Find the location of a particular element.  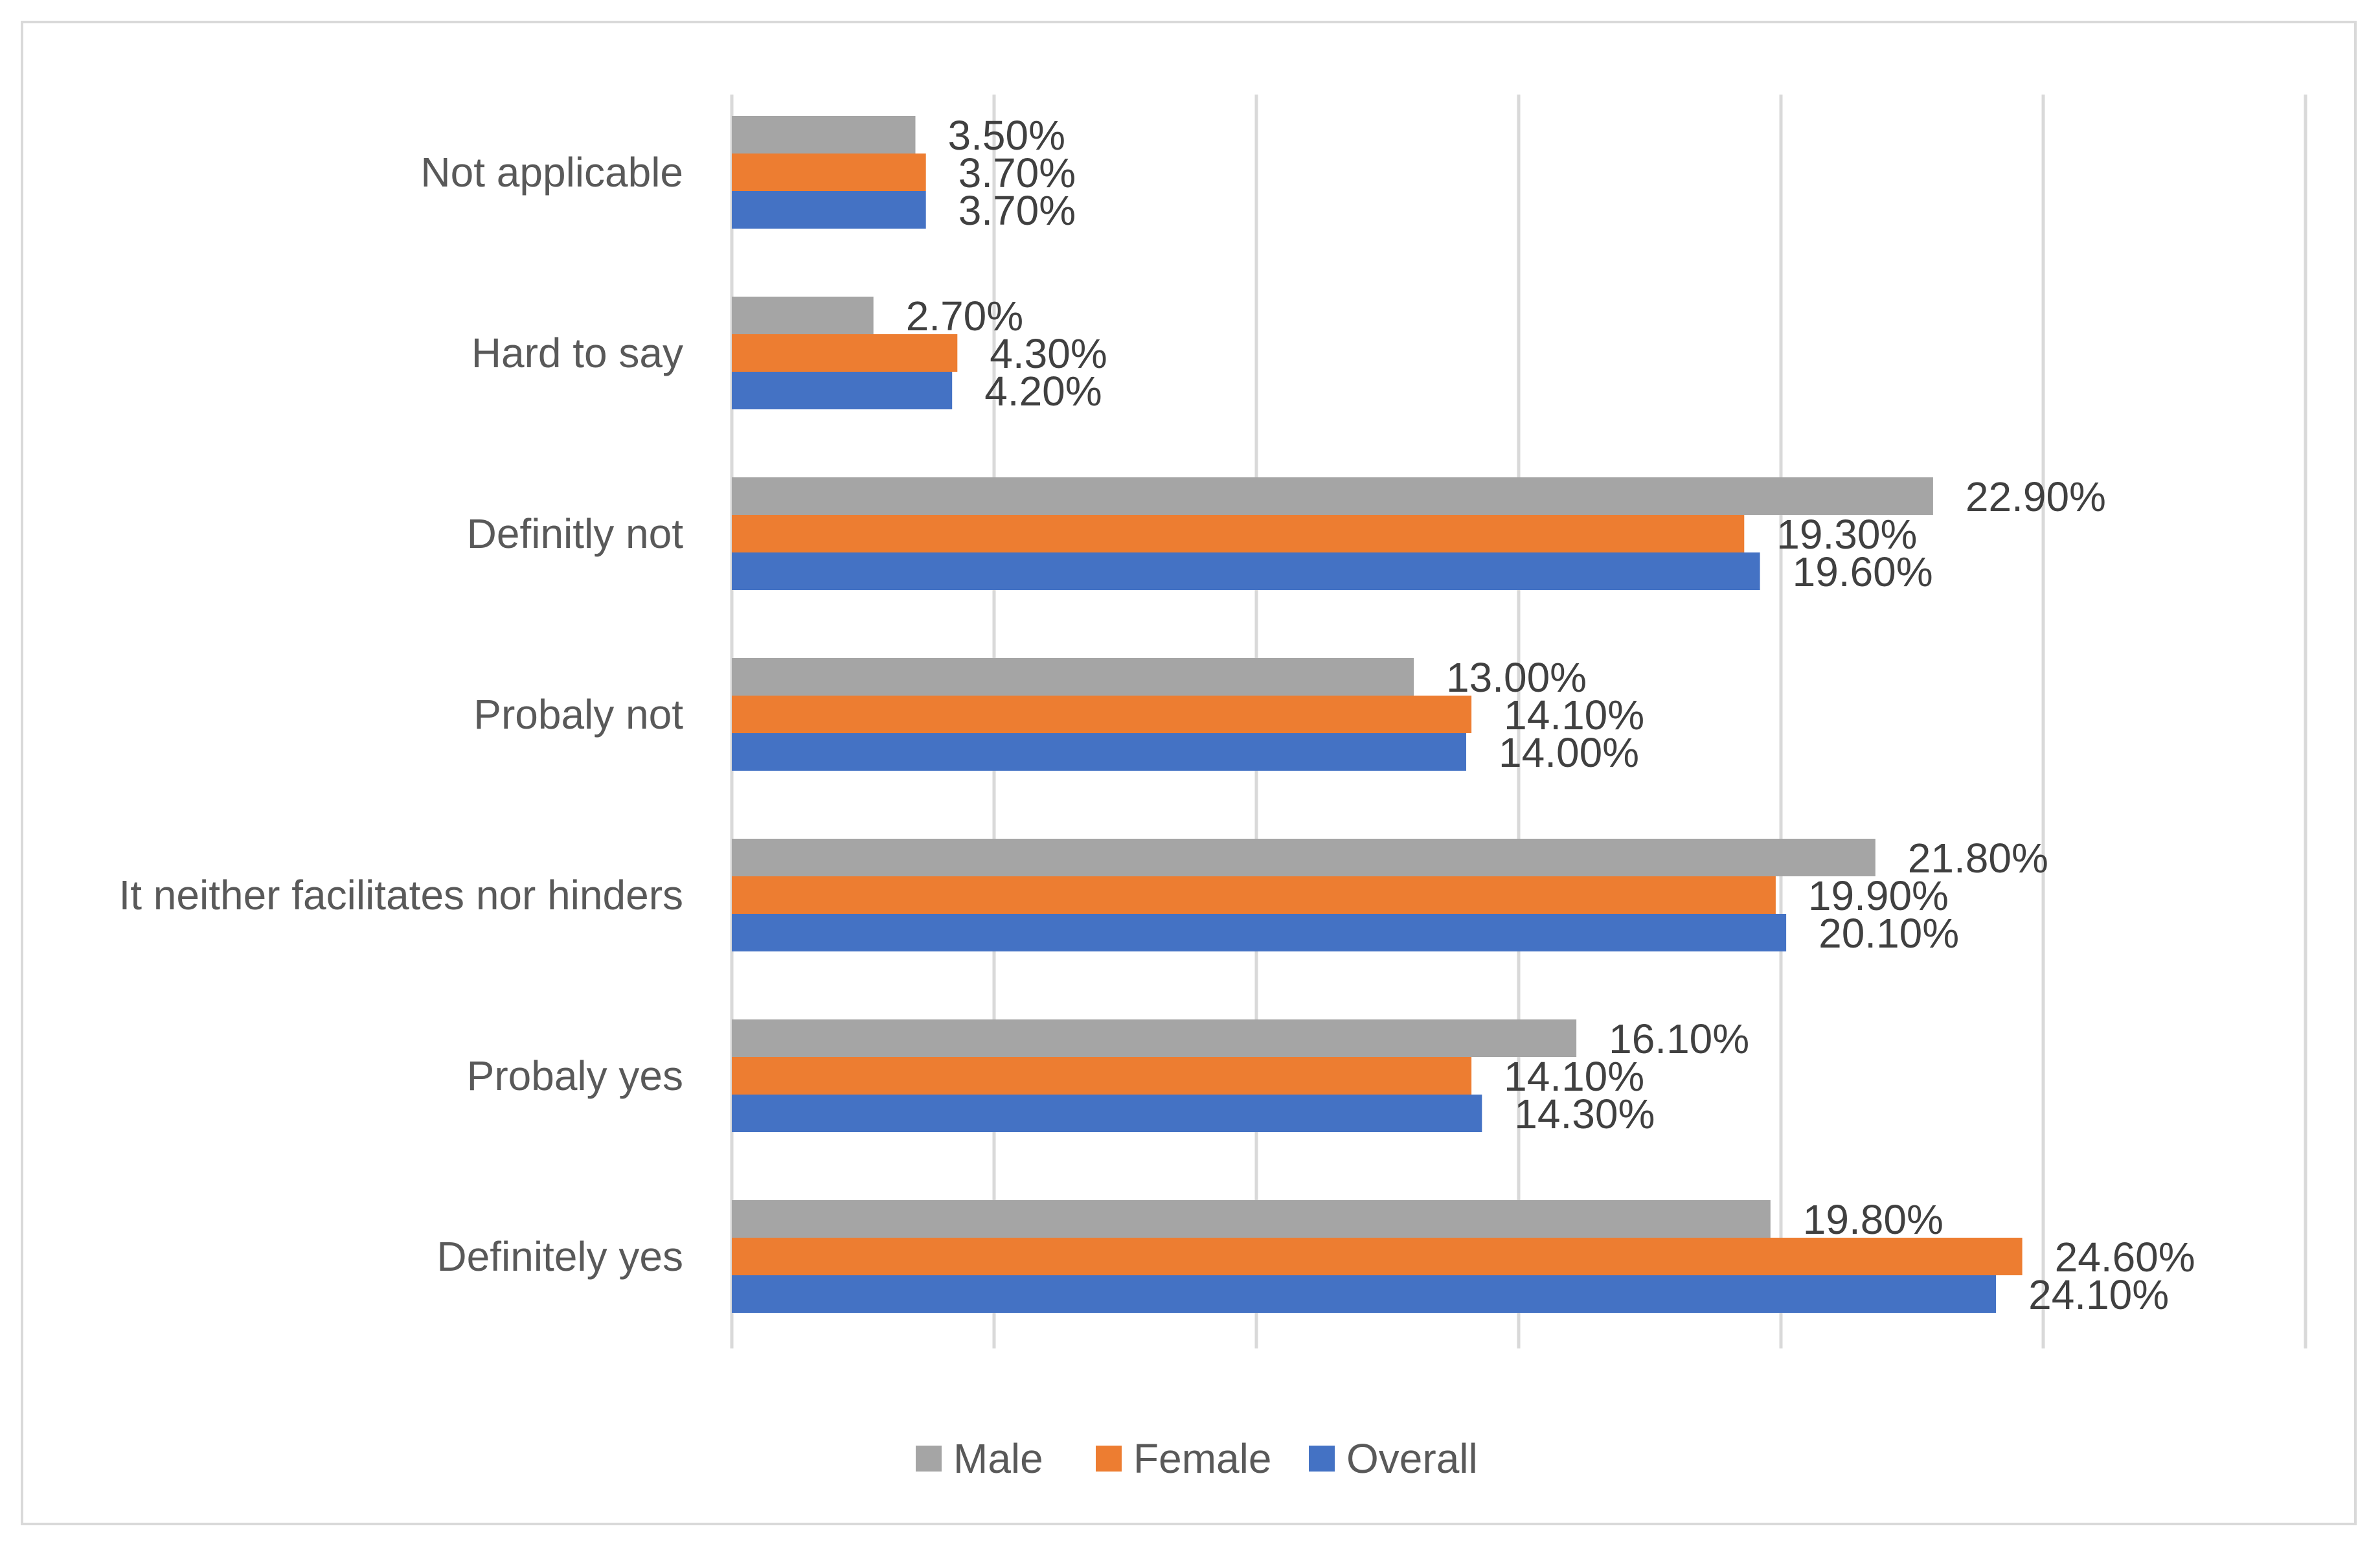

legend-label-female: Female is located at coordinates (1202, 1458).